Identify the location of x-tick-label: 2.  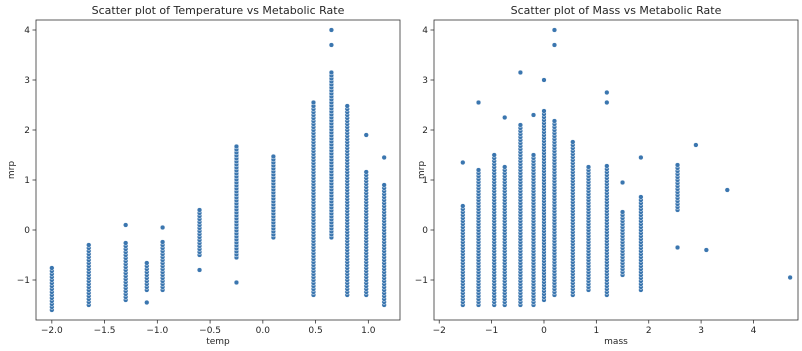
(649, 331).